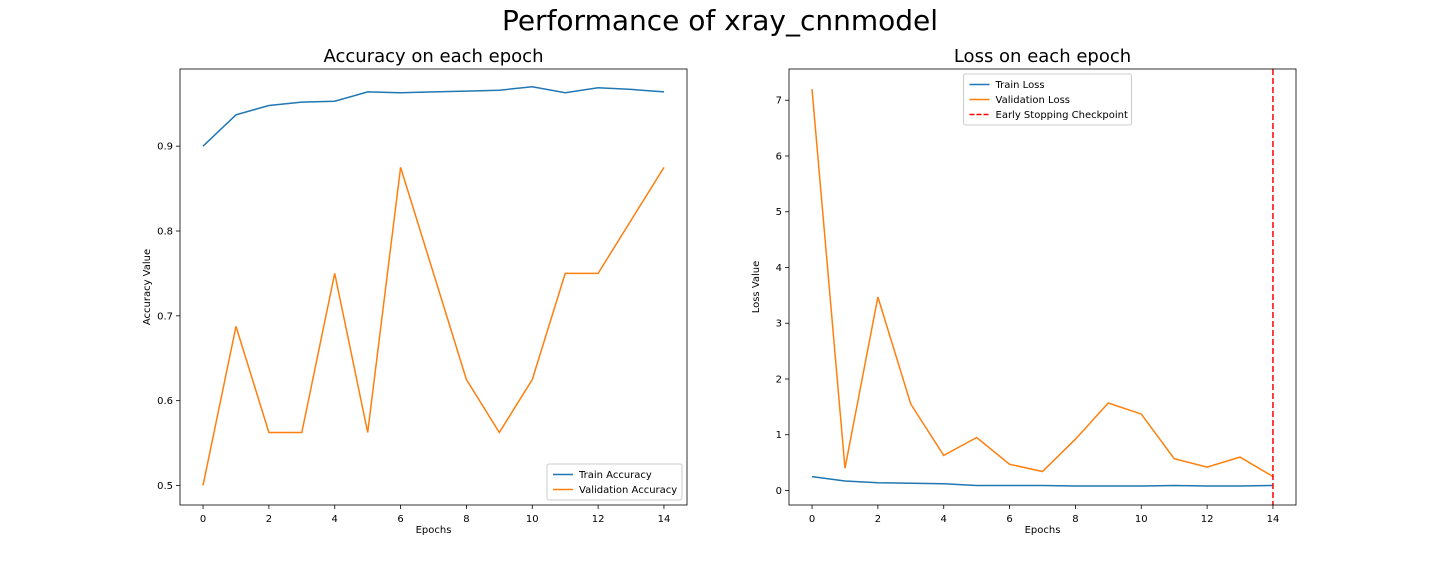 Image resolution: width=1440 pixels, height=576 pixels. Describe the element at coordinates (165, 401) in the screenshot. I see `y-tick-label: 0.6` at that location.